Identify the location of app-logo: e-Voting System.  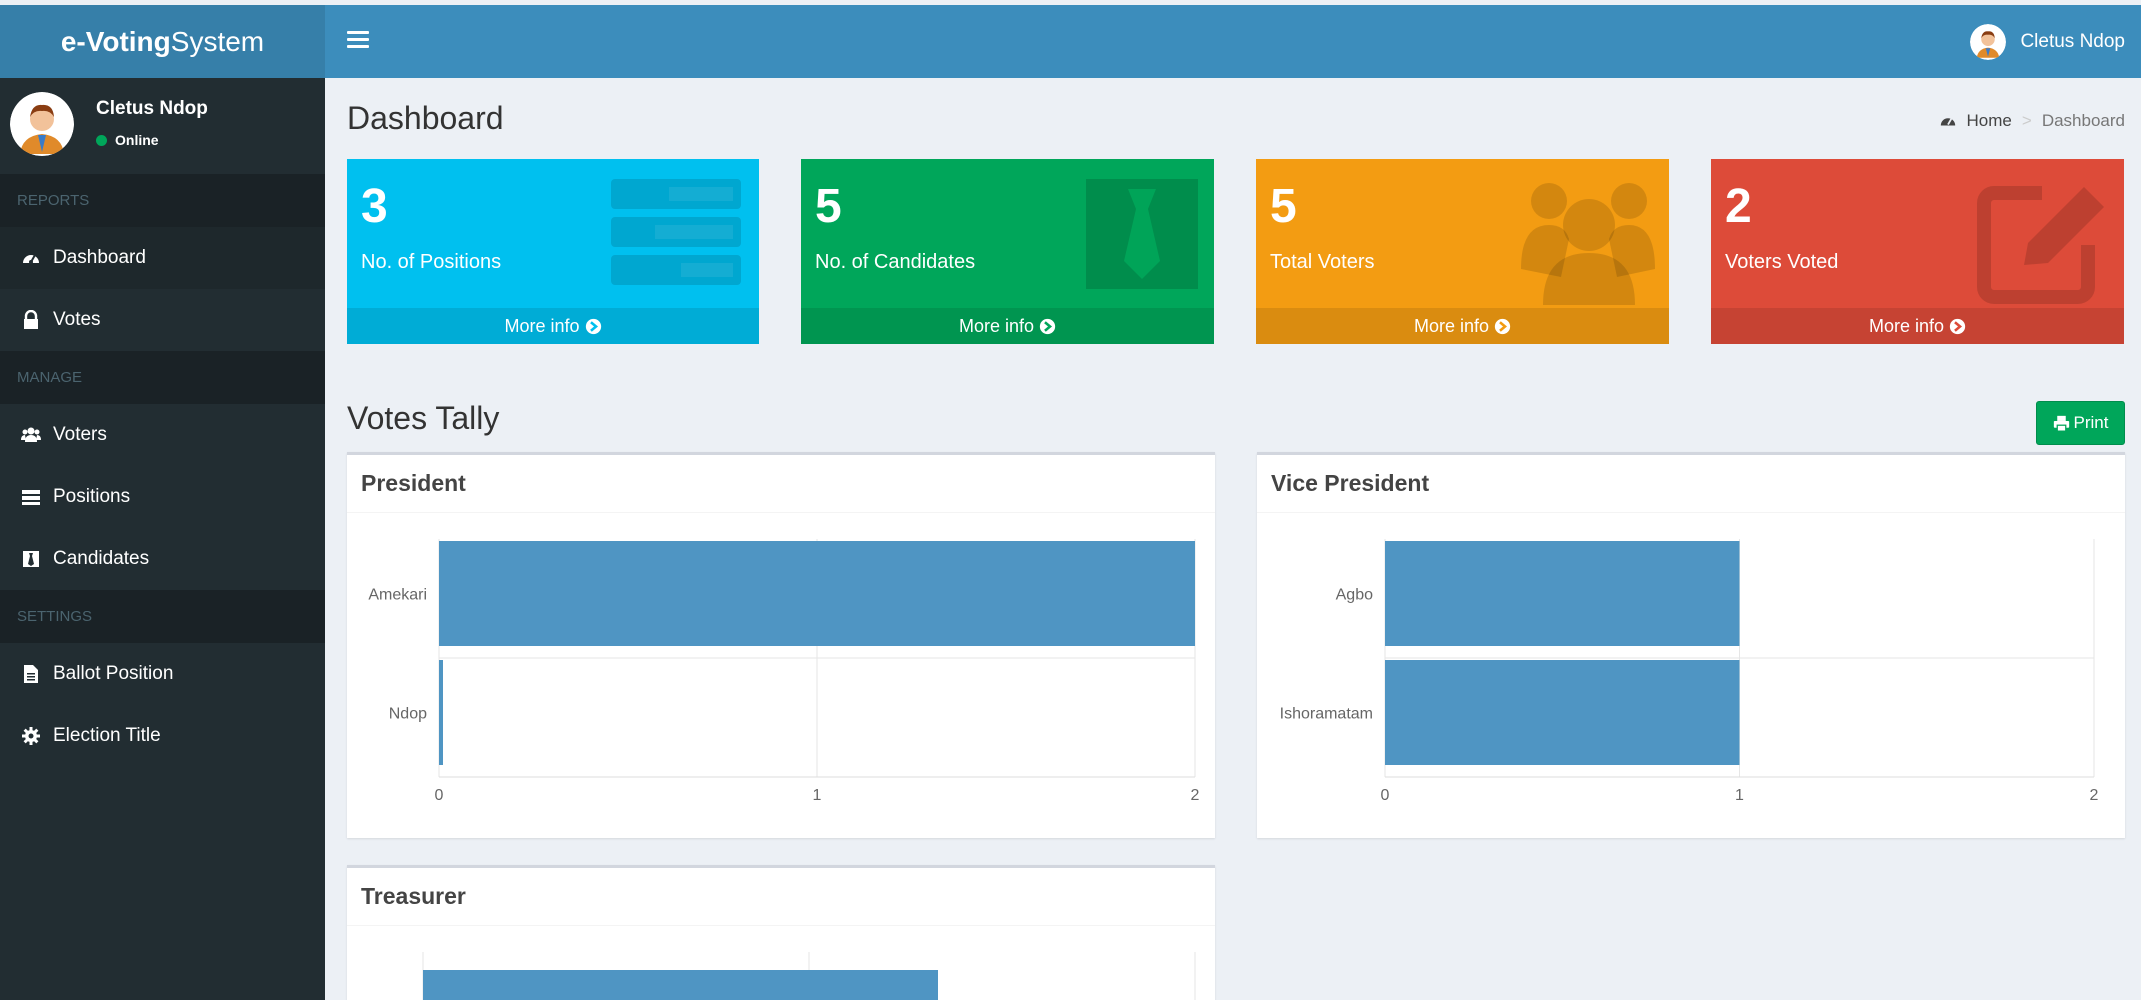
(162, 41).